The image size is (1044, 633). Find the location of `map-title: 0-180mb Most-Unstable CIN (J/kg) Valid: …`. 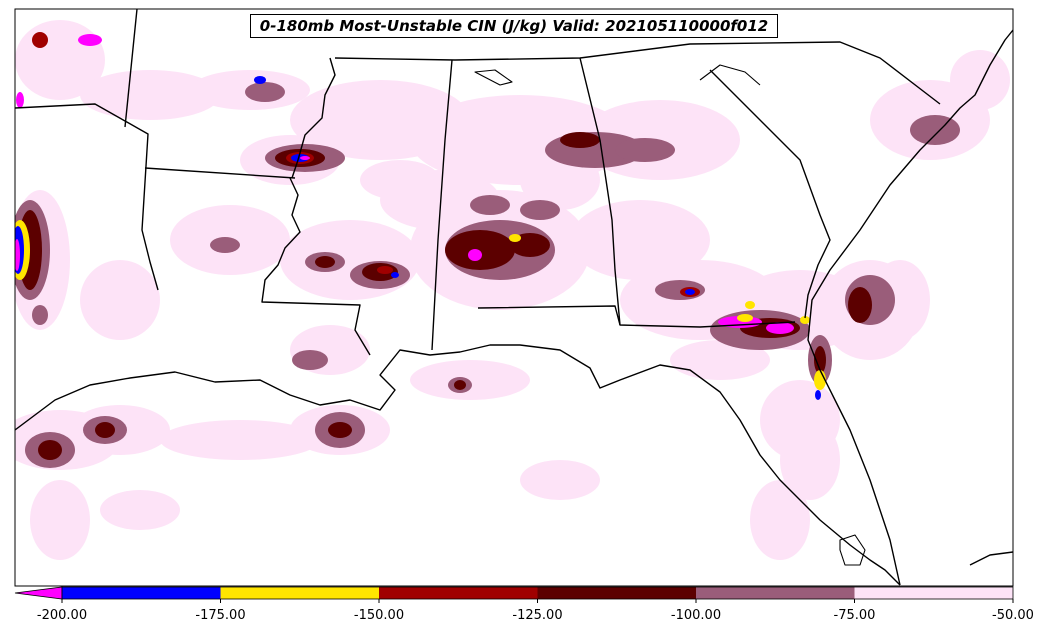

map-title: 0-180mb Most-Unstable CIN (J/kg) Valid: … is located at coordinates (514, 26).